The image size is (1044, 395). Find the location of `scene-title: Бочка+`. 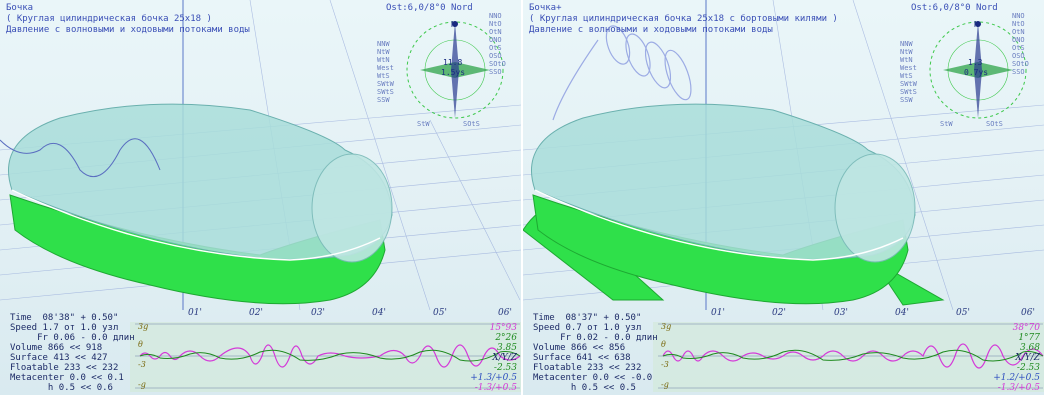

scene-title: Бочка+ is located at coordinates (545, 8).